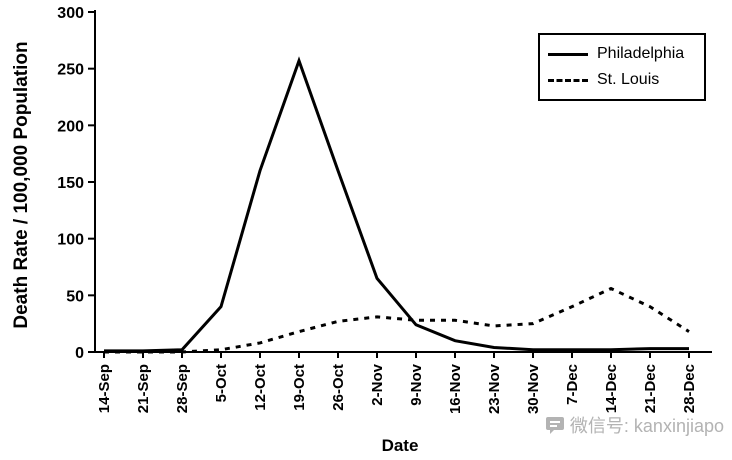  Describe the element at coordinates (628, 79) in the screenshot. I see `legend-label-st-louis: St. Louis` at that location.